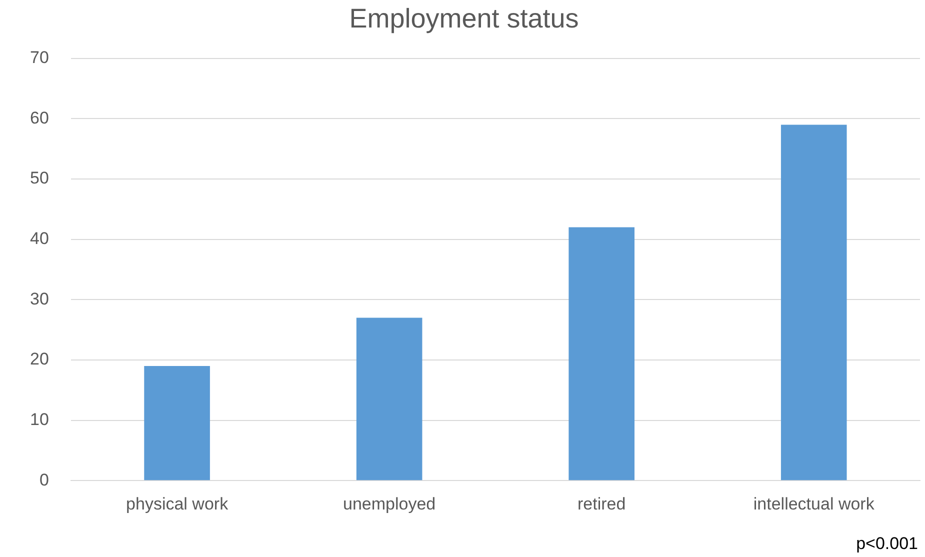 Image resolution: width=925 pixels, height=557 pixels. What do you see at coordinates (39, 298) in the screenshot?
I see `y-tick-label: 30` at bounding box center [39, 298].